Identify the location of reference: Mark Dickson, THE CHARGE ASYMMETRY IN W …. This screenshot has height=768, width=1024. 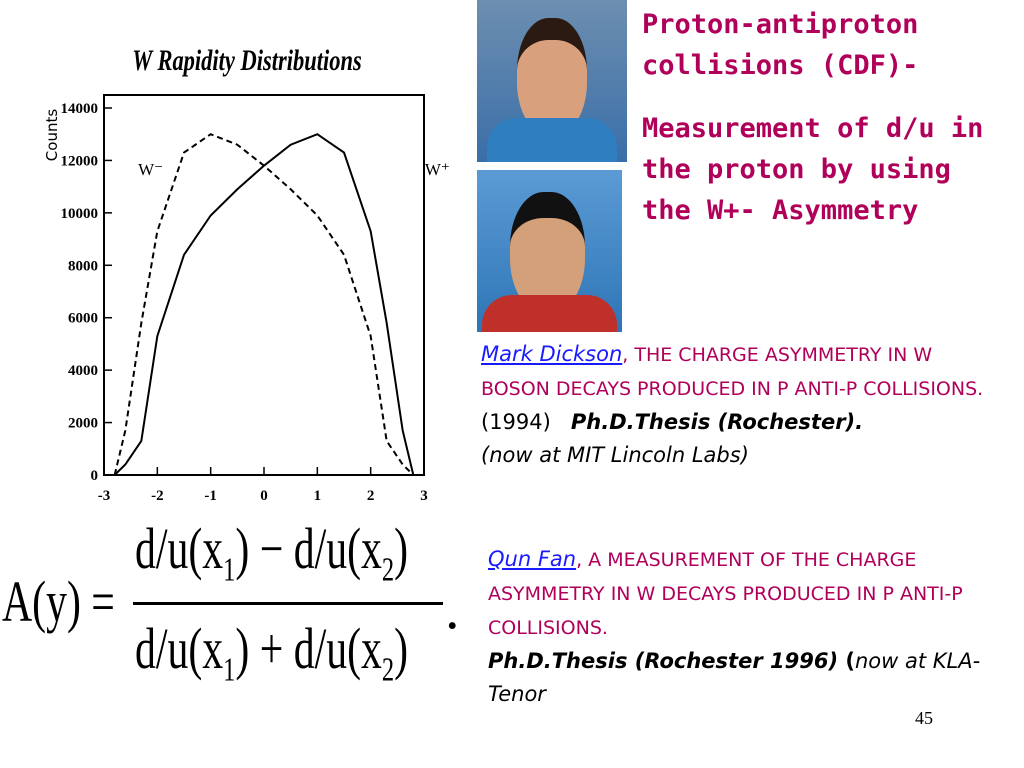
(741, 405).